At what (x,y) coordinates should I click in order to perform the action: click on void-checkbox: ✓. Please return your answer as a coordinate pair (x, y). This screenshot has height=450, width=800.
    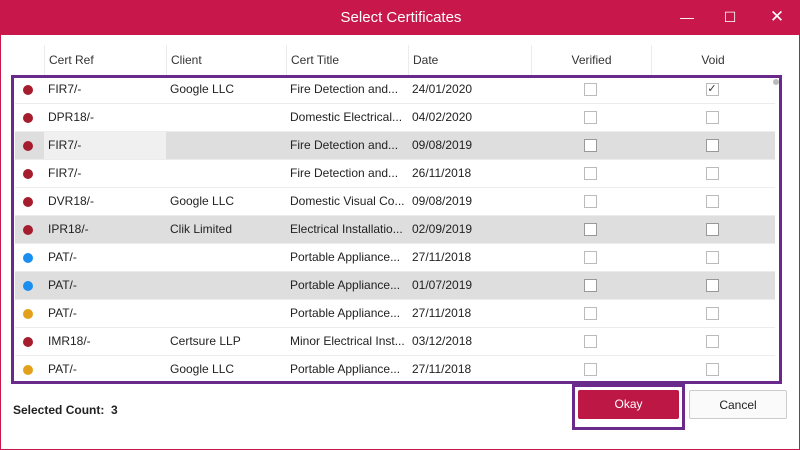
    Looking at the image, I should click on (712, 89).